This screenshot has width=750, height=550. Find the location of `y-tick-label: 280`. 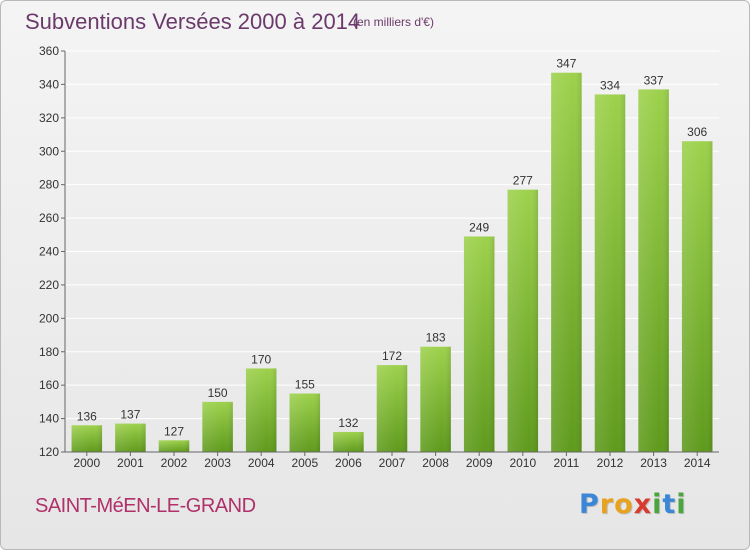

y-tick-label: 280 is located at coordinates (49, 185).